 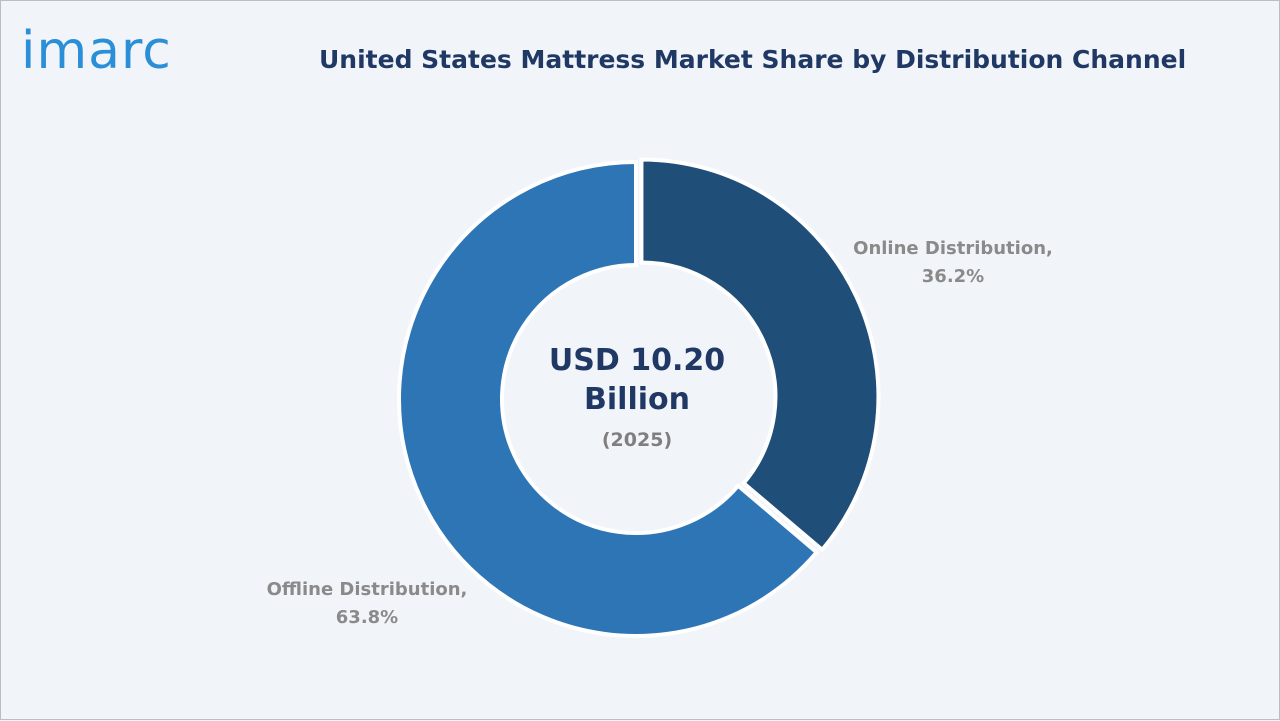 What do you see at coordinates (637, 440) in the screenshot?
I see `market-size-year: (2025)` at bounding box center [637, 440].